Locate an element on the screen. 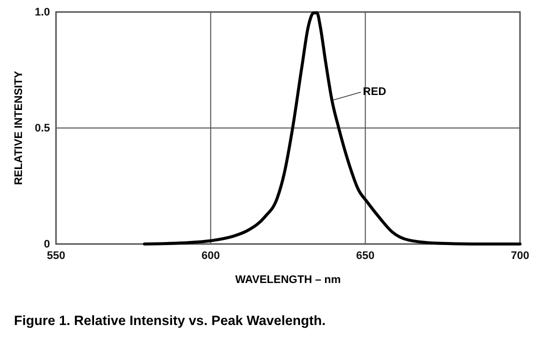 The width and height of the screenshot is (540, 339). y-tick-label: 1.0 is located at coordinates (42, 12).